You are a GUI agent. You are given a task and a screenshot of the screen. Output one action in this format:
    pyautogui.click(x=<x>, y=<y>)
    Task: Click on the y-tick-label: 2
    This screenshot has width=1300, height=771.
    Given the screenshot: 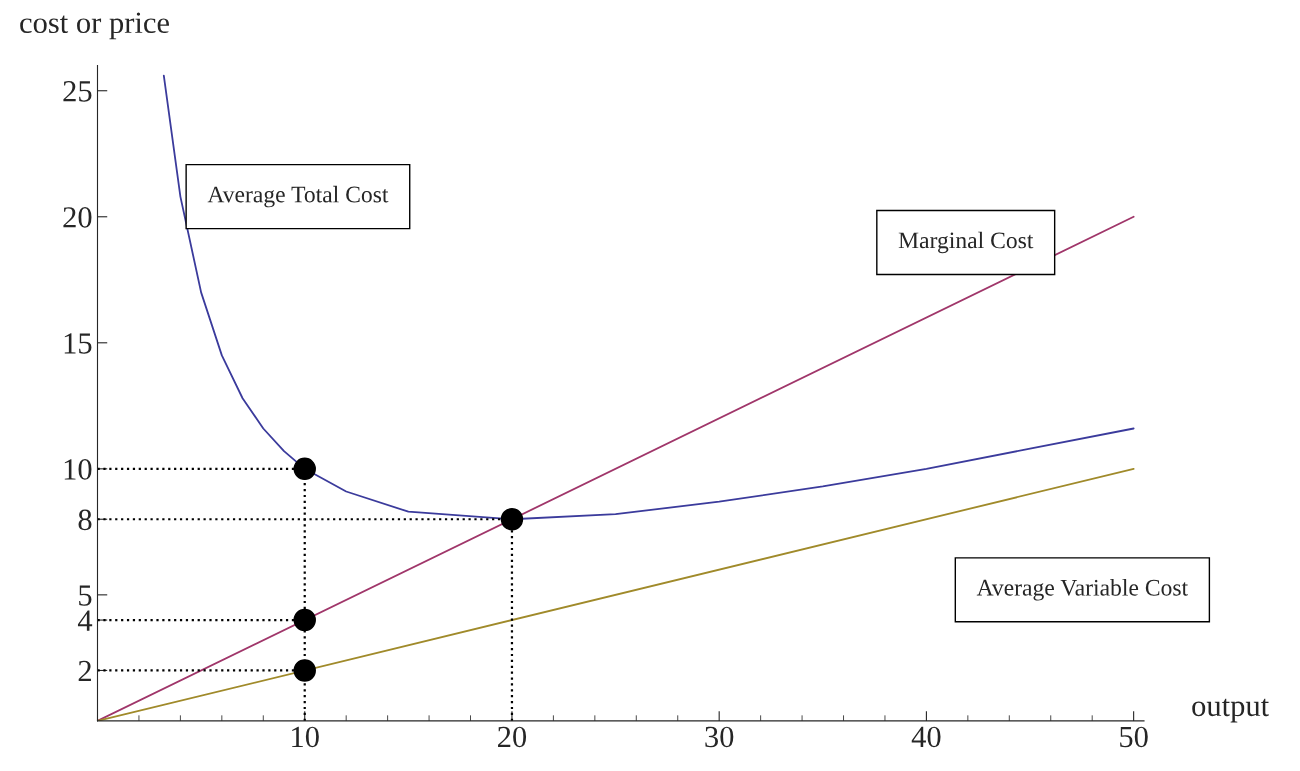 What is the action you would take?
    pyautogui.click(x=84, y=671)
    